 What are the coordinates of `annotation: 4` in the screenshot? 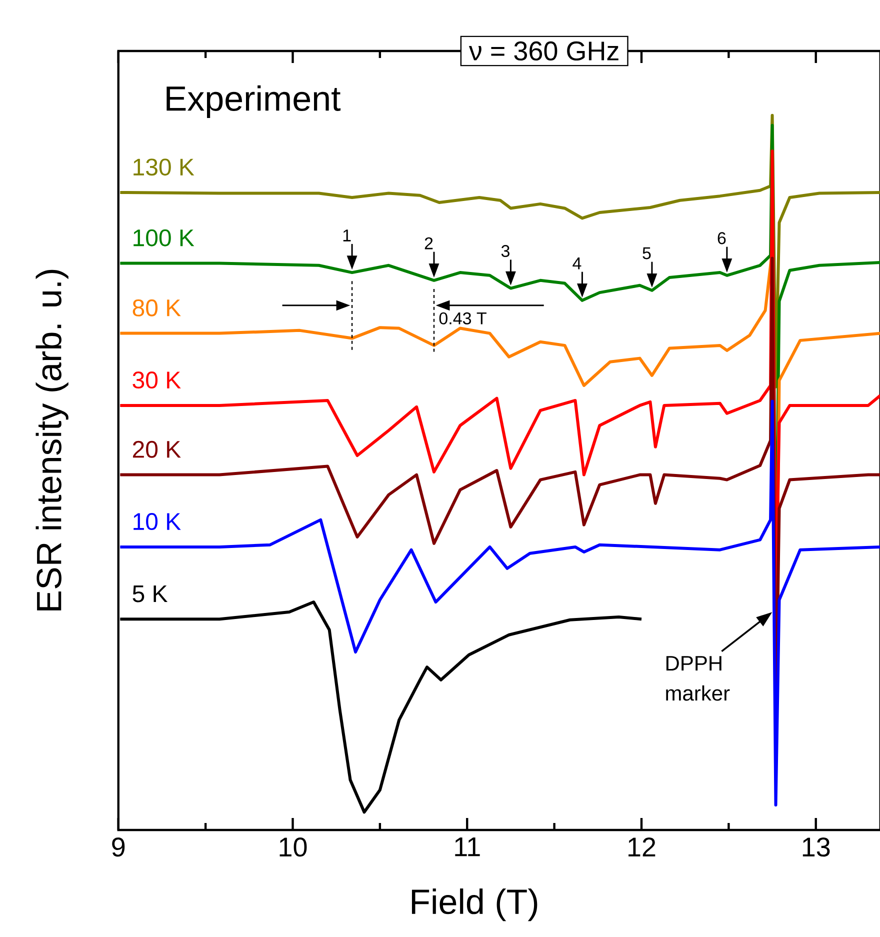 It's located at (577, 263).